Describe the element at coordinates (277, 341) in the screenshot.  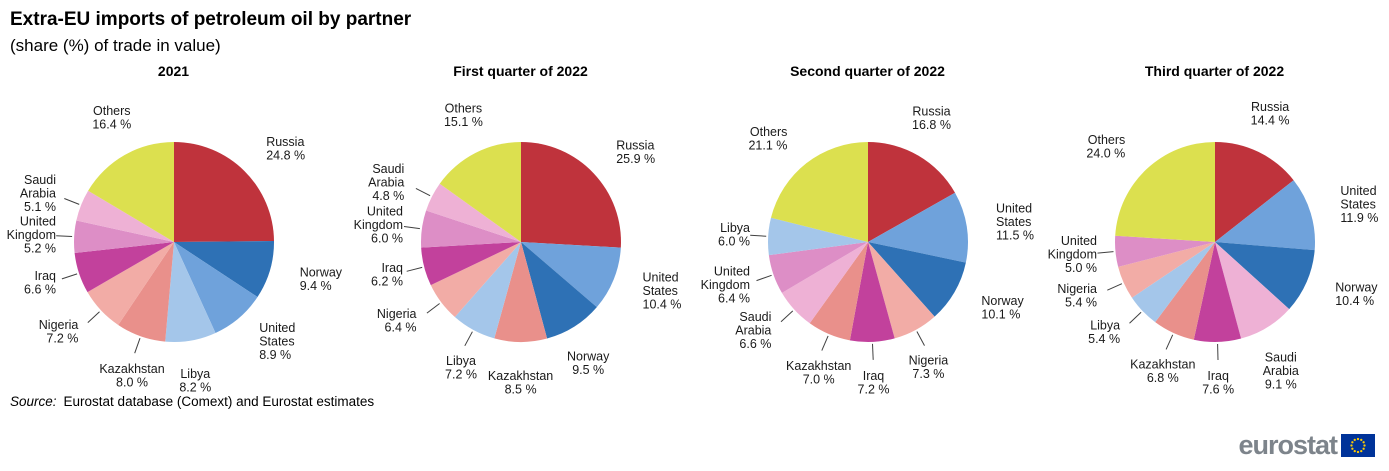
I see `slice-label-united-states: United States 8.9 %` at that location.